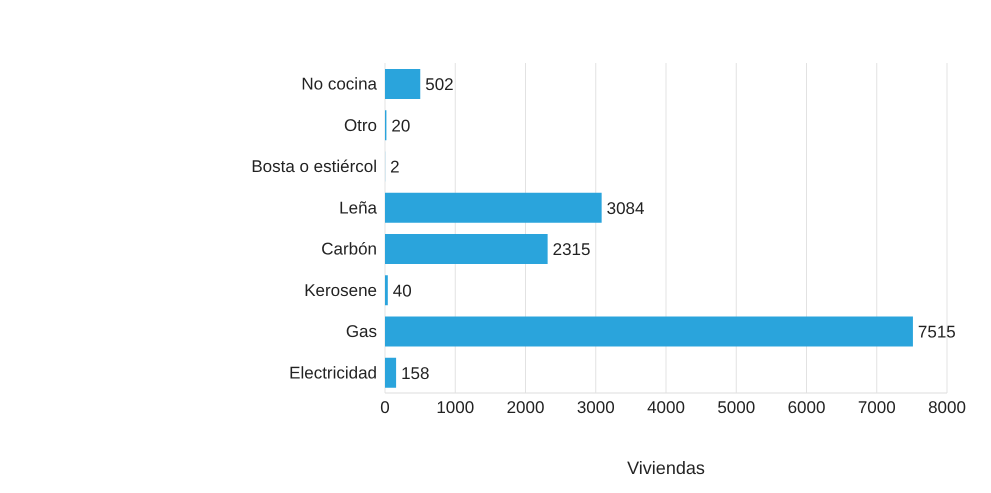 Image resolution: width=991 pixels, height=493 pixels. What do you see at coordinates (333, 372) in the screenshot?
I see `y-tick-label: Electricidad` at bounding box center [333, 372].